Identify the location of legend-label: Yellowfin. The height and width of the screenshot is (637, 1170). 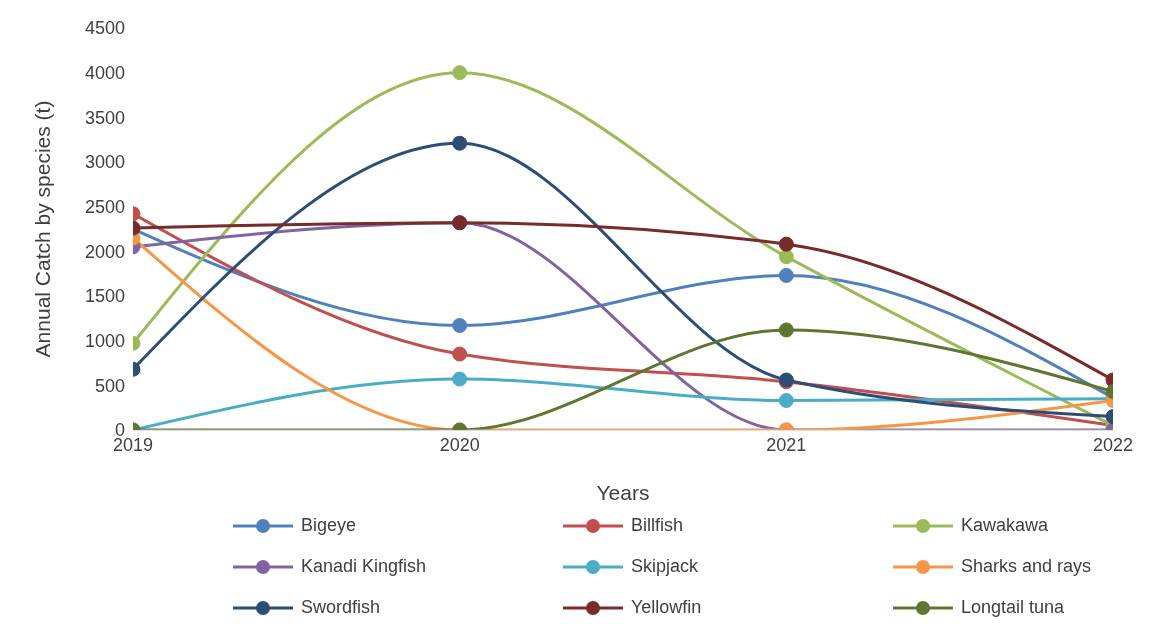
(666, 607).